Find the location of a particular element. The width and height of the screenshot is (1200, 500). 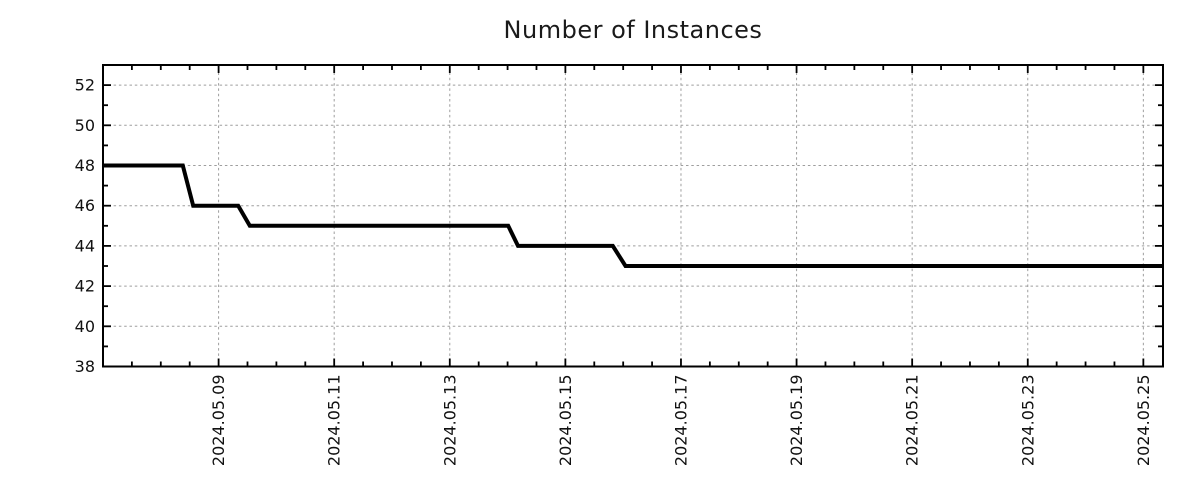

y-tick-label: 38 is located at coordinates (85, 366).